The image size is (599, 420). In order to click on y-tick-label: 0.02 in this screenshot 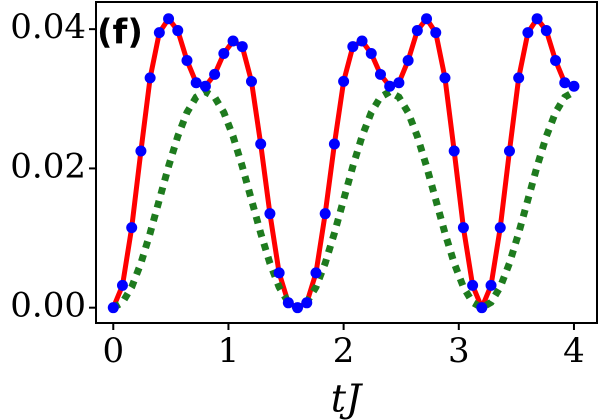, I will do `click(48, 166)`.